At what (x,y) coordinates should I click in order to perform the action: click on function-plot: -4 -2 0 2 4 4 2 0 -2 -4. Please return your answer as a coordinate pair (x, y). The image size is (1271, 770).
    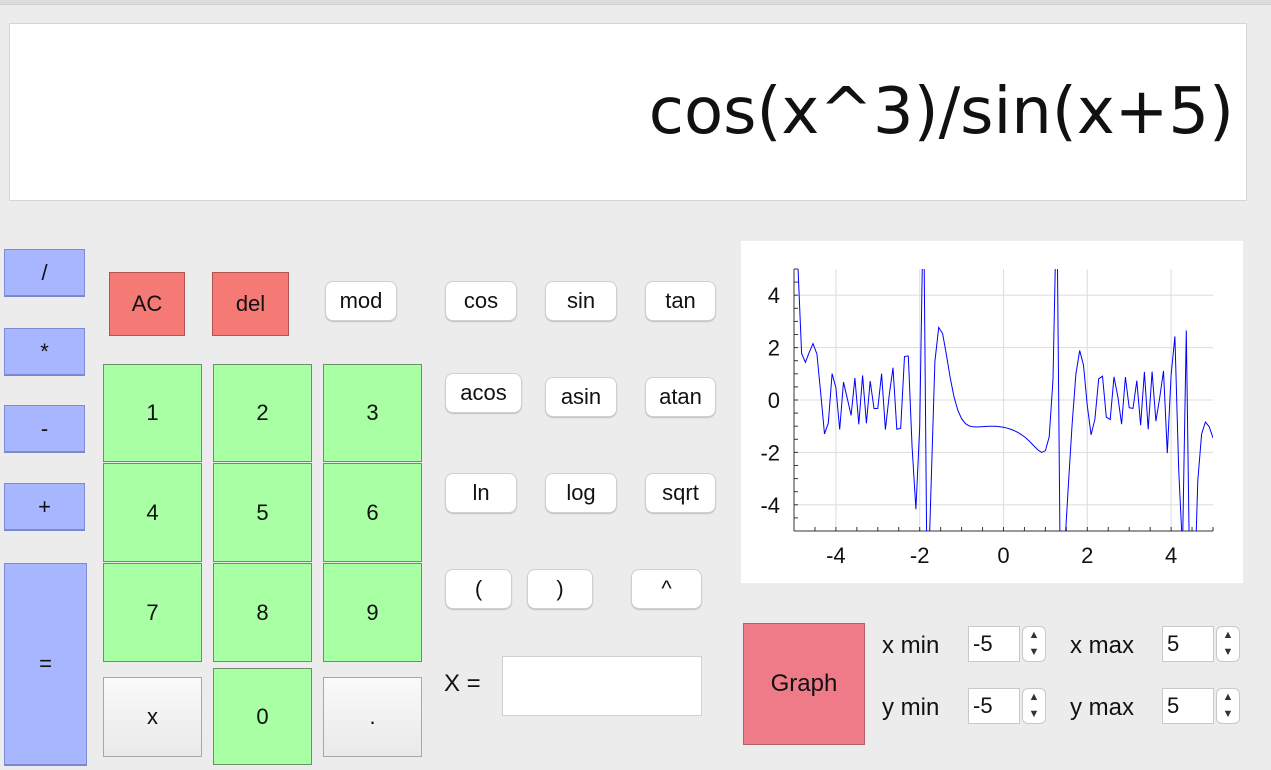
    Looking at the image, I should click on (987, 418).